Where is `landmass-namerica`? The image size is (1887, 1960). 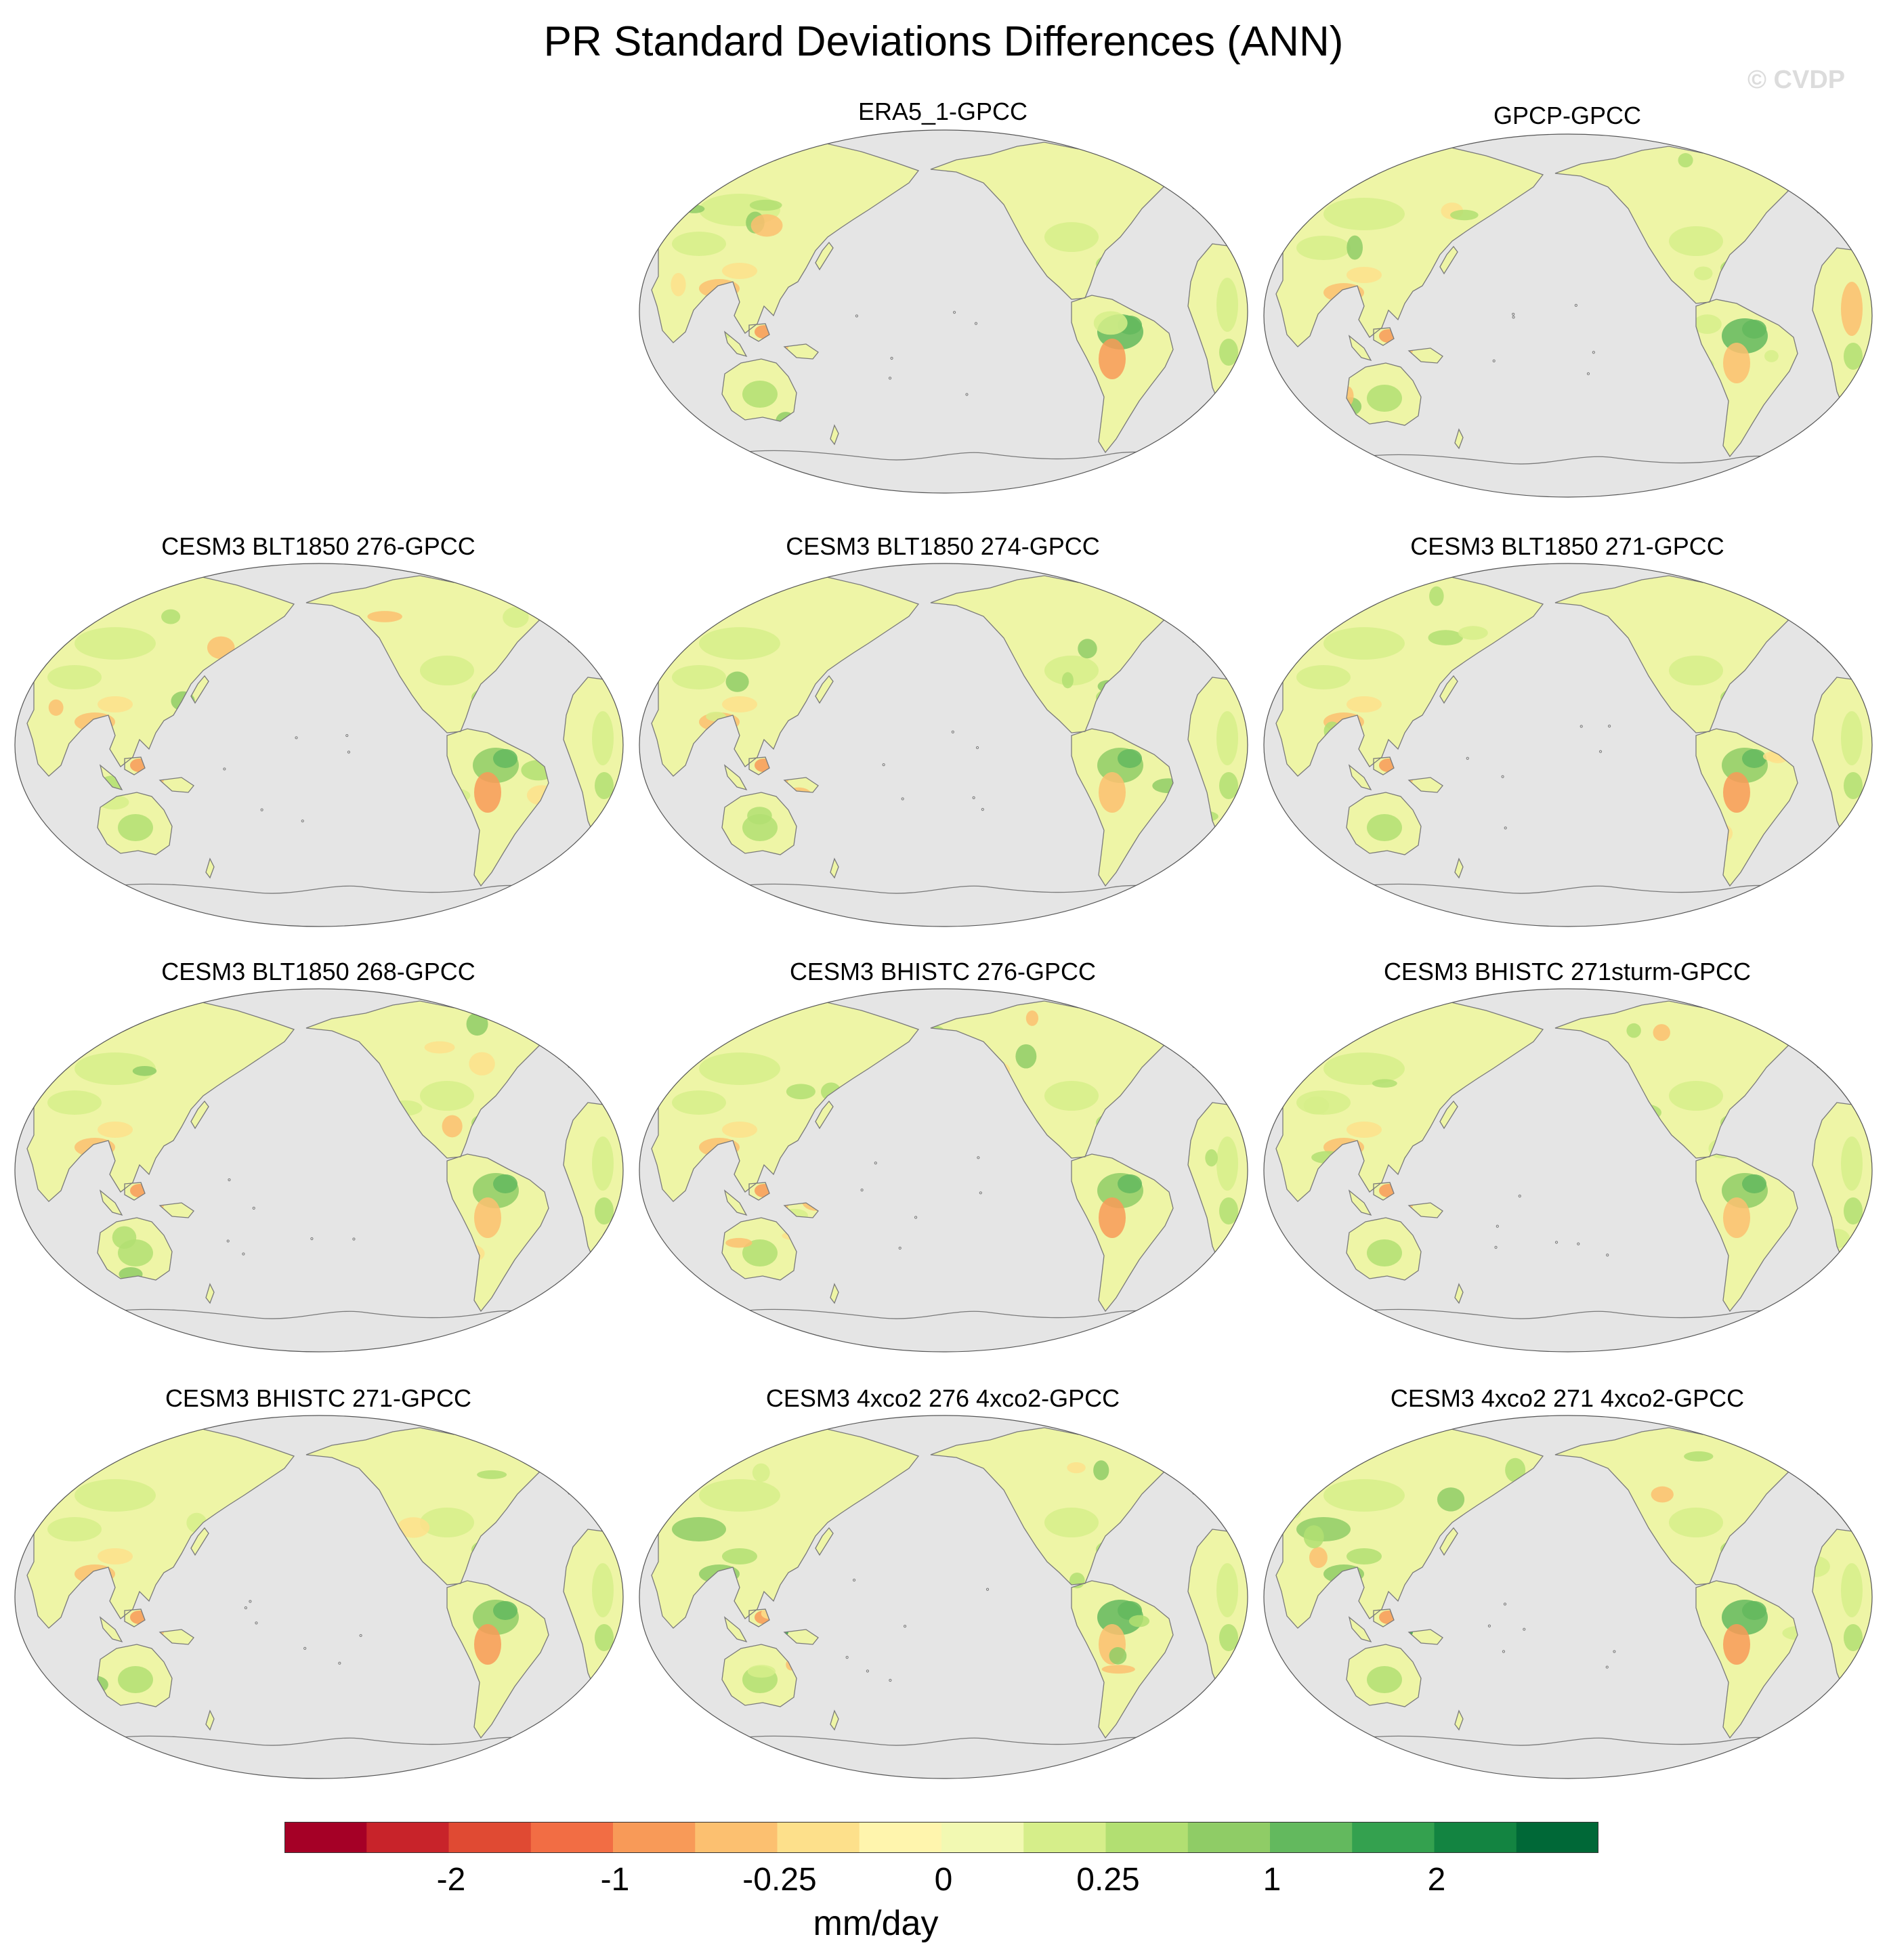 landmass-namerica is located at coordinates (427, 1079).